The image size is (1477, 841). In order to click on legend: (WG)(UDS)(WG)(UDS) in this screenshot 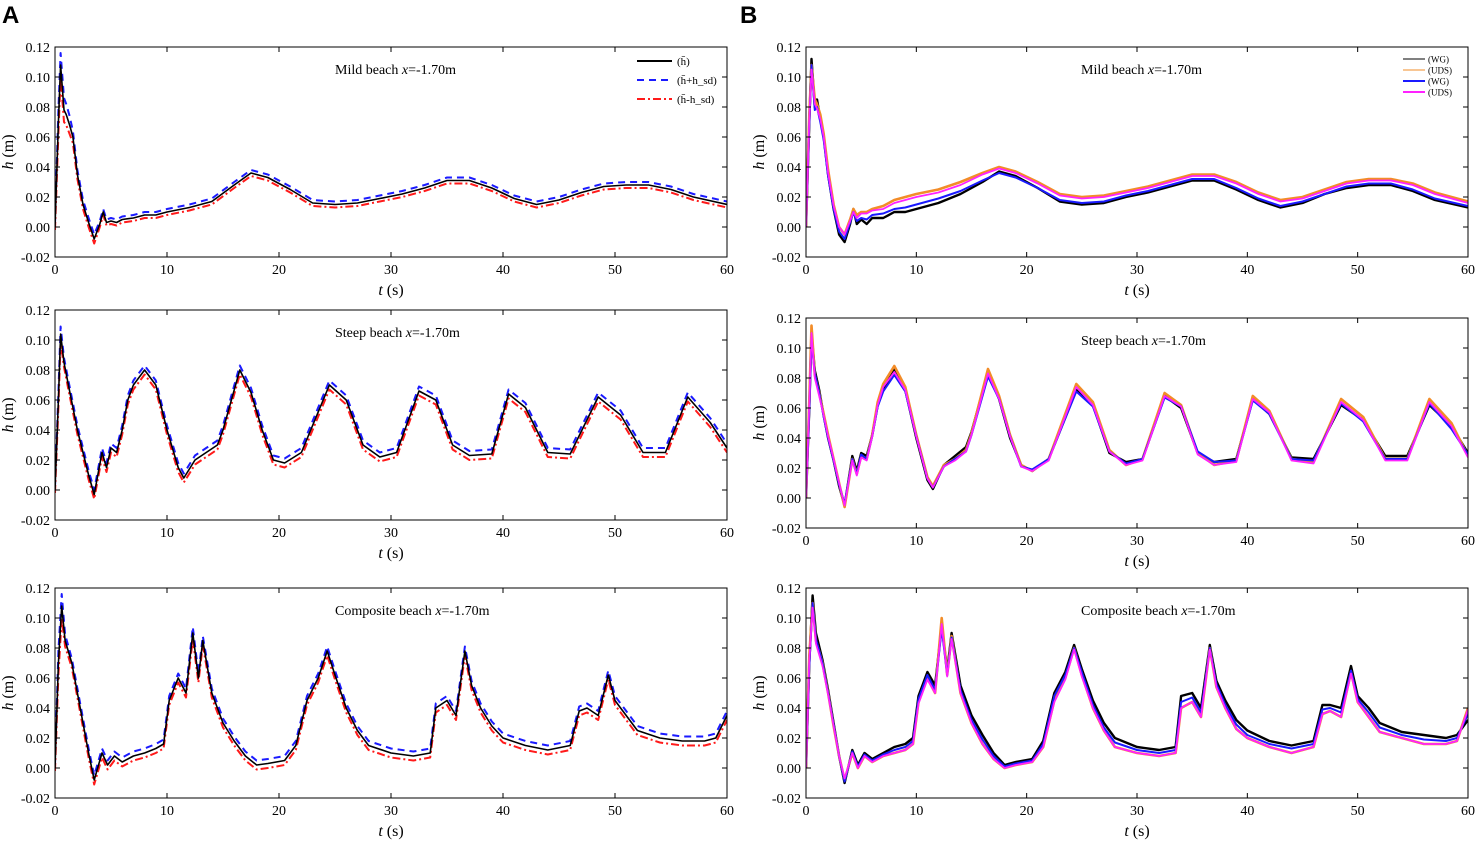, I will do `click(1427, 76)`.